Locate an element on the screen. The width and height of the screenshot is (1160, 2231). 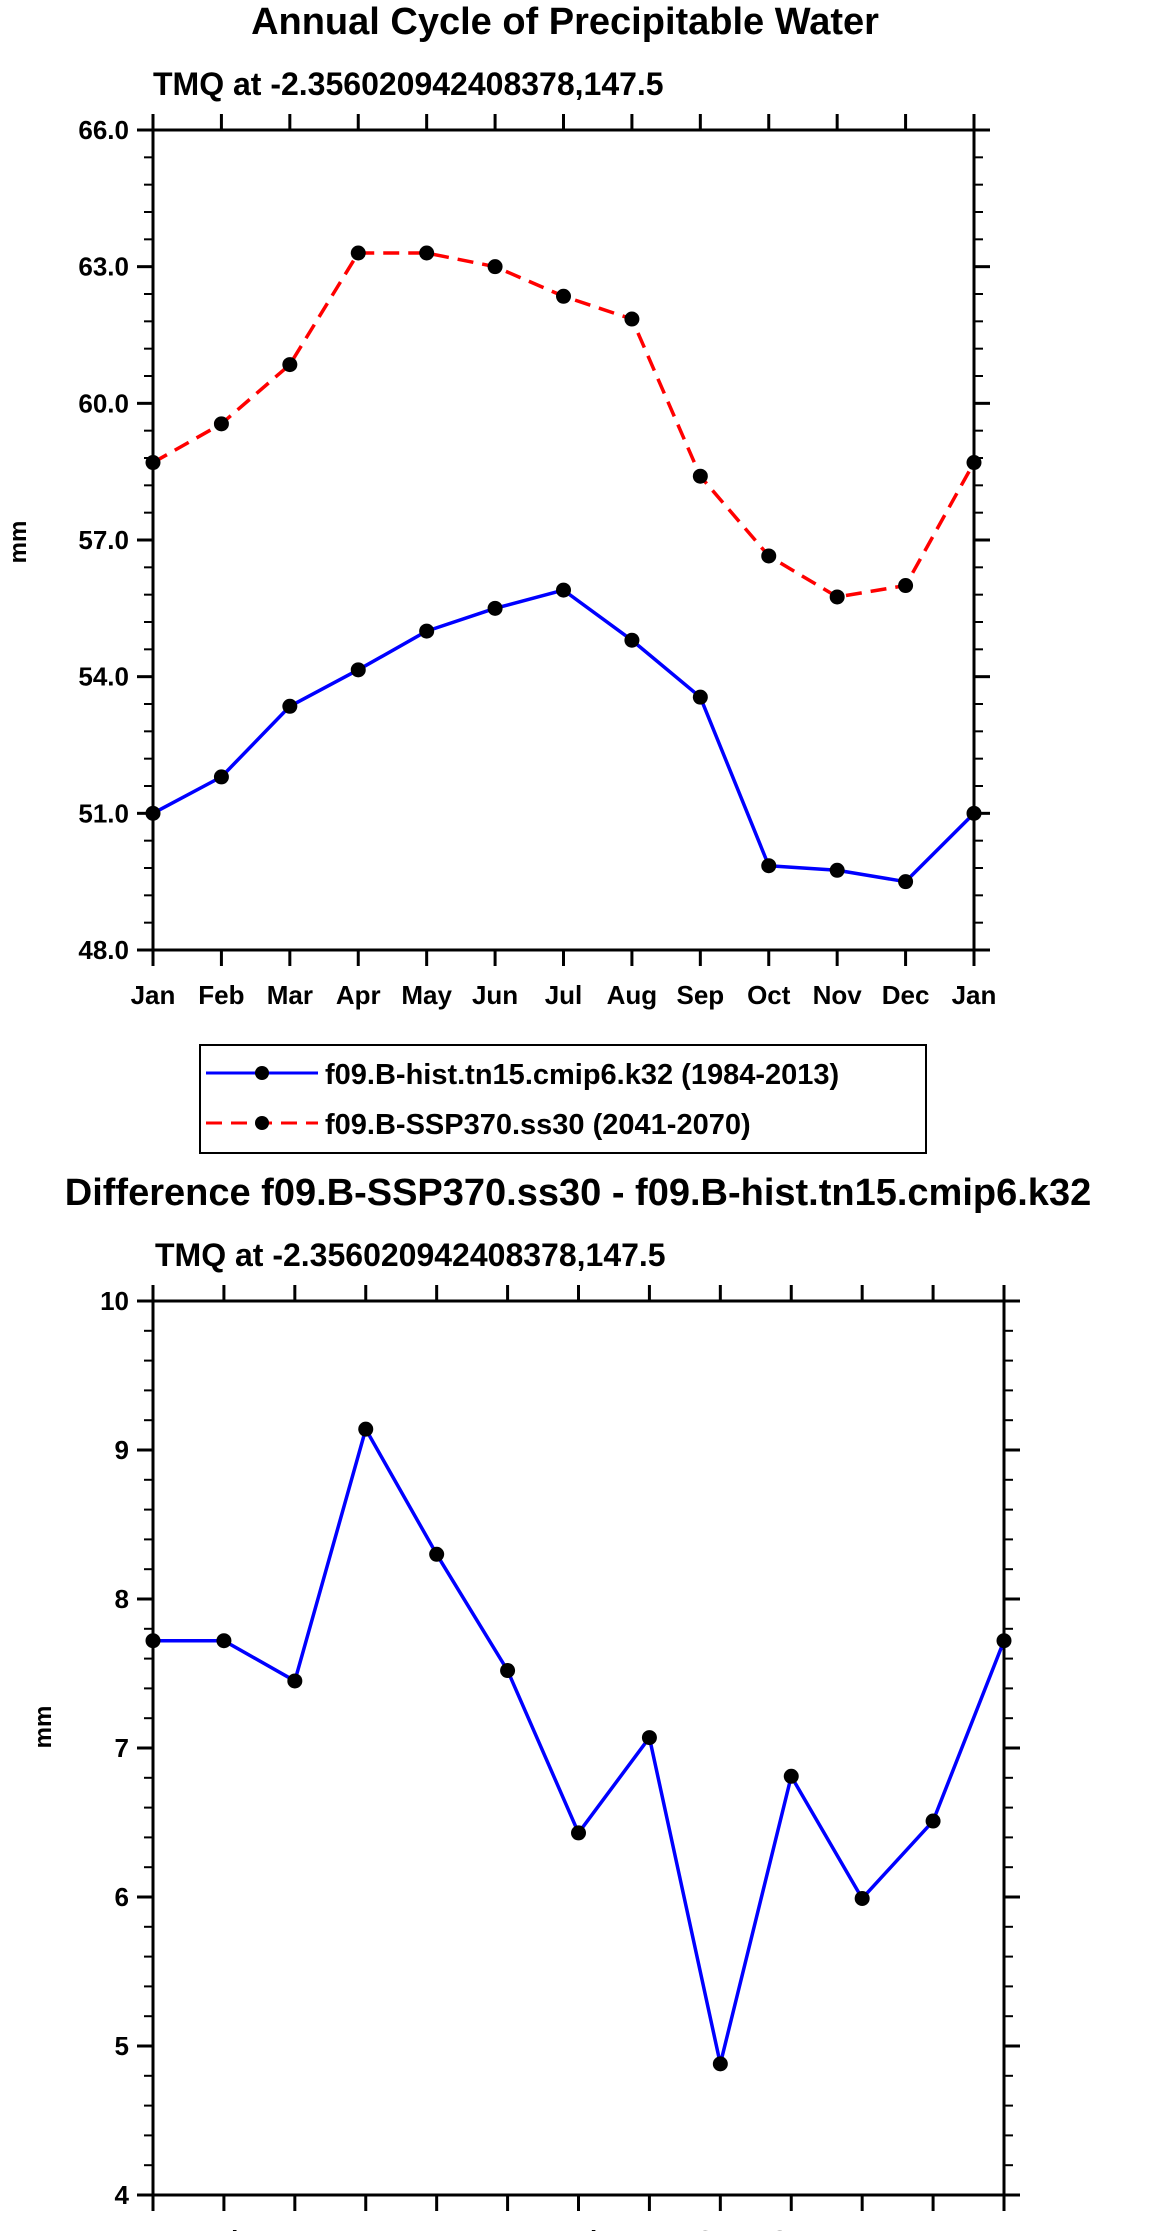
y-tick-label: 4 is located at coordinates (122, 2195).